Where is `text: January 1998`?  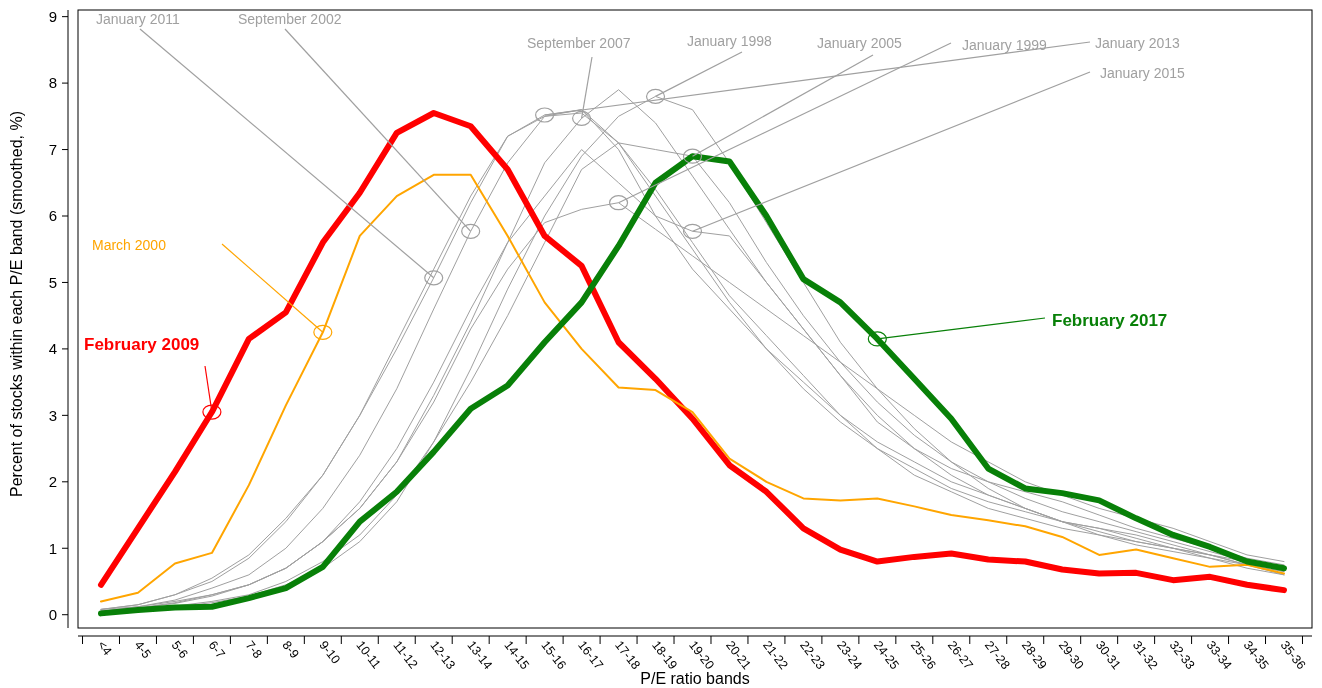
text: January 1998 is located at coordinates (730, 41).